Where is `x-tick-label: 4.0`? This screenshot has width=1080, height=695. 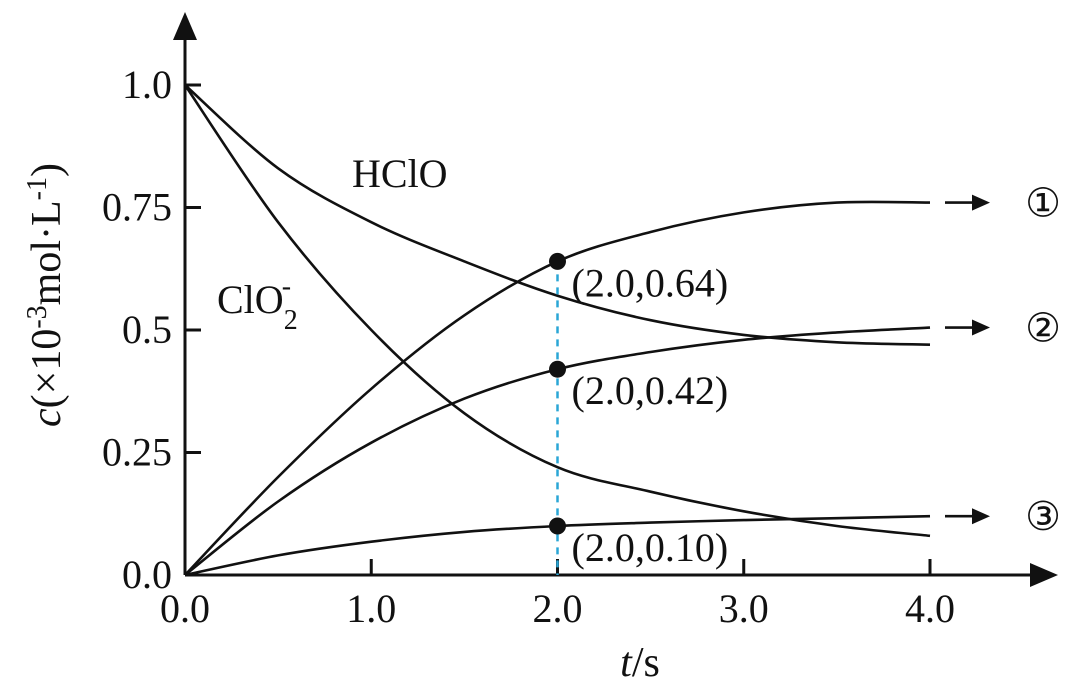
x-tick-label: 4.0 is located at coordinates (930, 608).